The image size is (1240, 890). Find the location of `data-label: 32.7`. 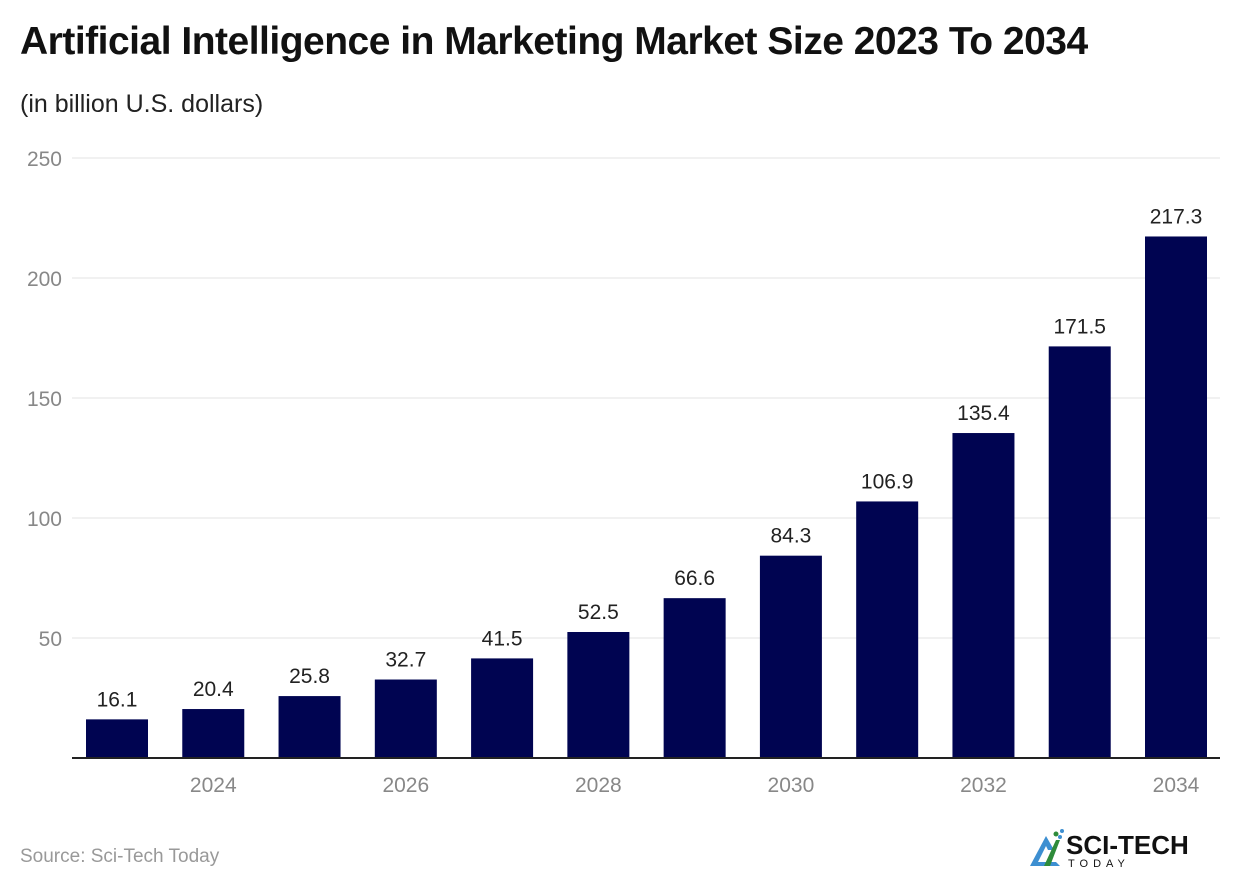

data-label: 32.7 is located at coordinates (405, 660).